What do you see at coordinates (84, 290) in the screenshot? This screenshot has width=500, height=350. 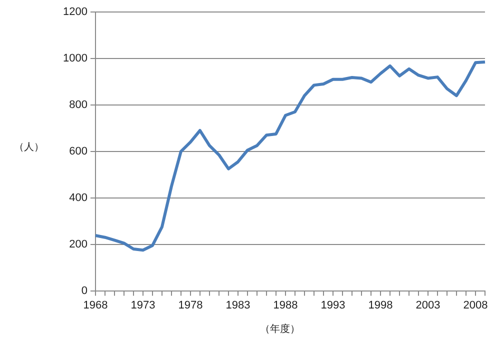 I see `y-tick-label: 0` at bounding box center [84, 290].